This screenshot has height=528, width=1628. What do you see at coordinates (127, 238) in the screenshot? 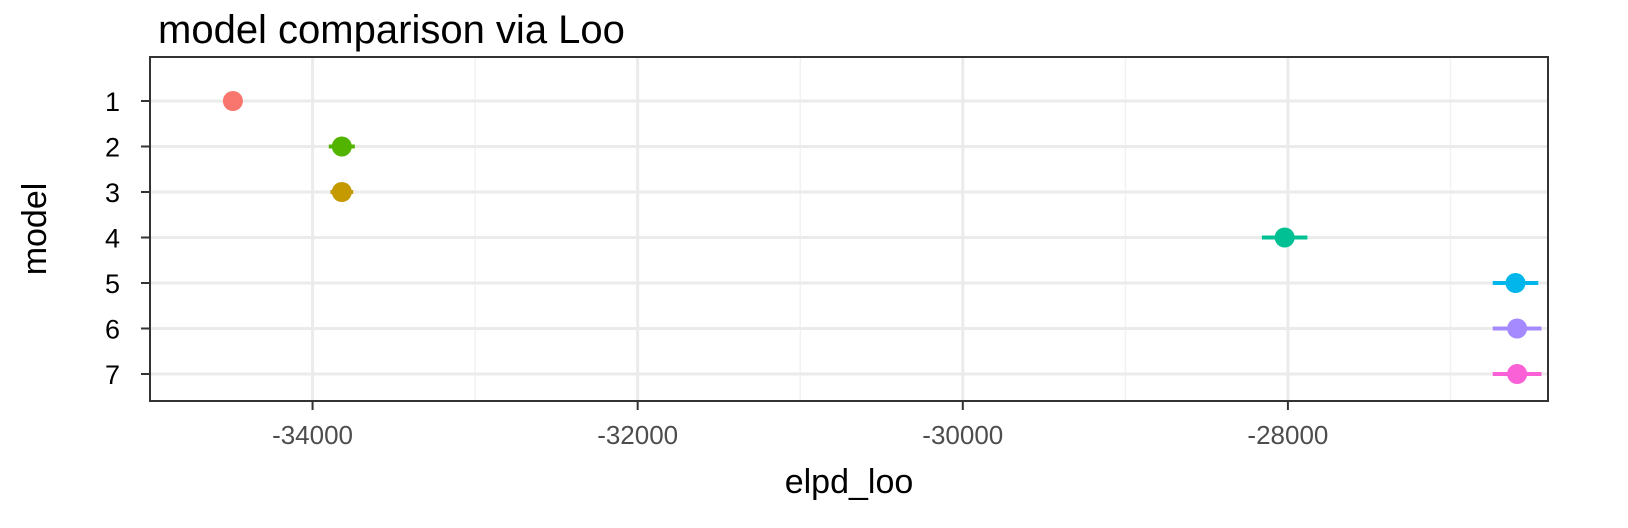
I see `y-axis-ticks: 1 2 3 4 5 6 7` at bounding box center [127, 238].